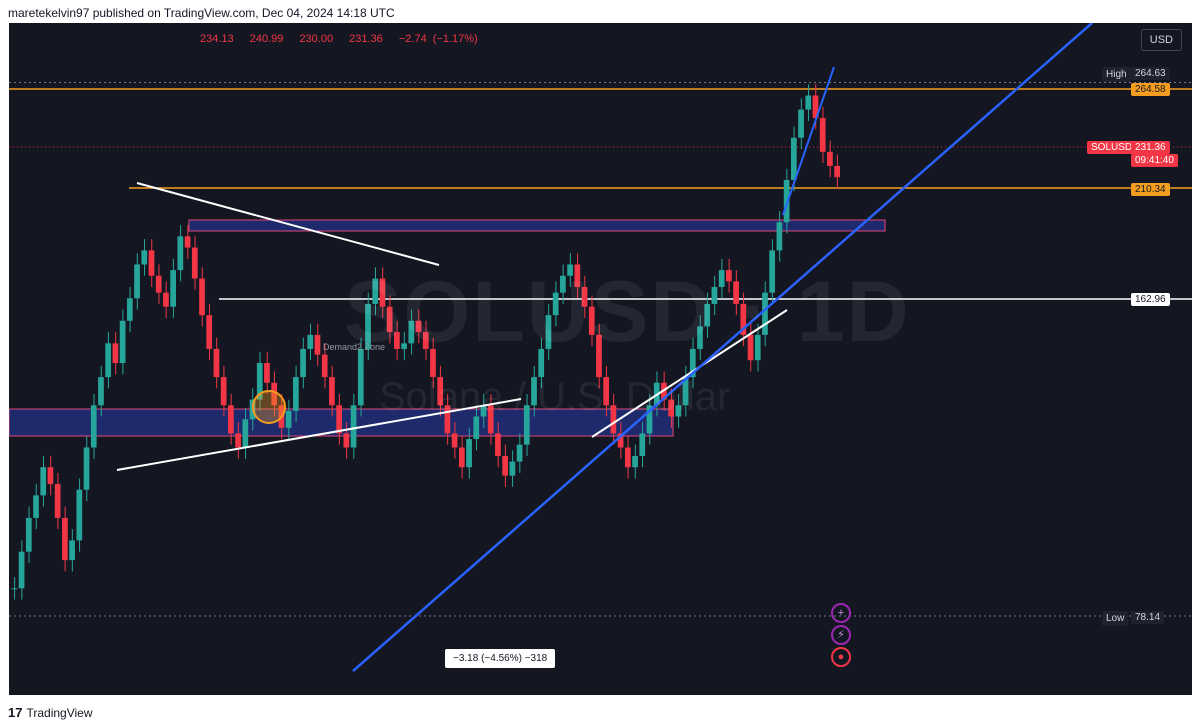  Describe the element at coordinates (1150, 299) in the screenshot. I see `level-162-label: 162.96` at that location.